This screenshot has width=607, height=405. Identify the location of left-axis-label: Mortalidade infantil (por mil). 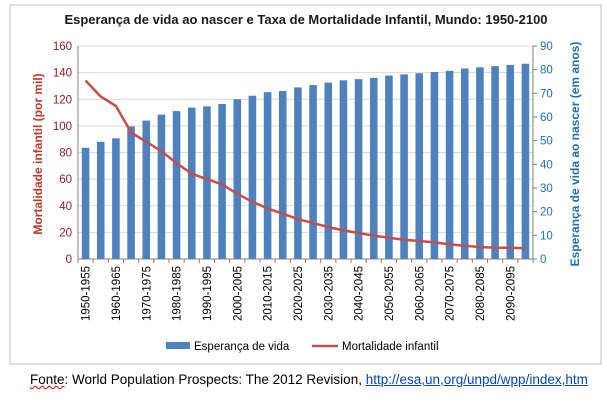
(38, 153).